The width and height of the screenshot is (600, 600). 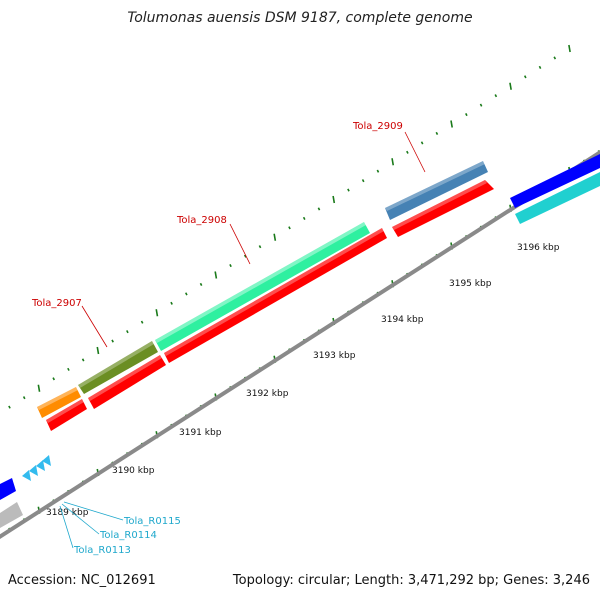 I want to click on accession-text: Accession: NC_012691, so click(x=82, y=580).